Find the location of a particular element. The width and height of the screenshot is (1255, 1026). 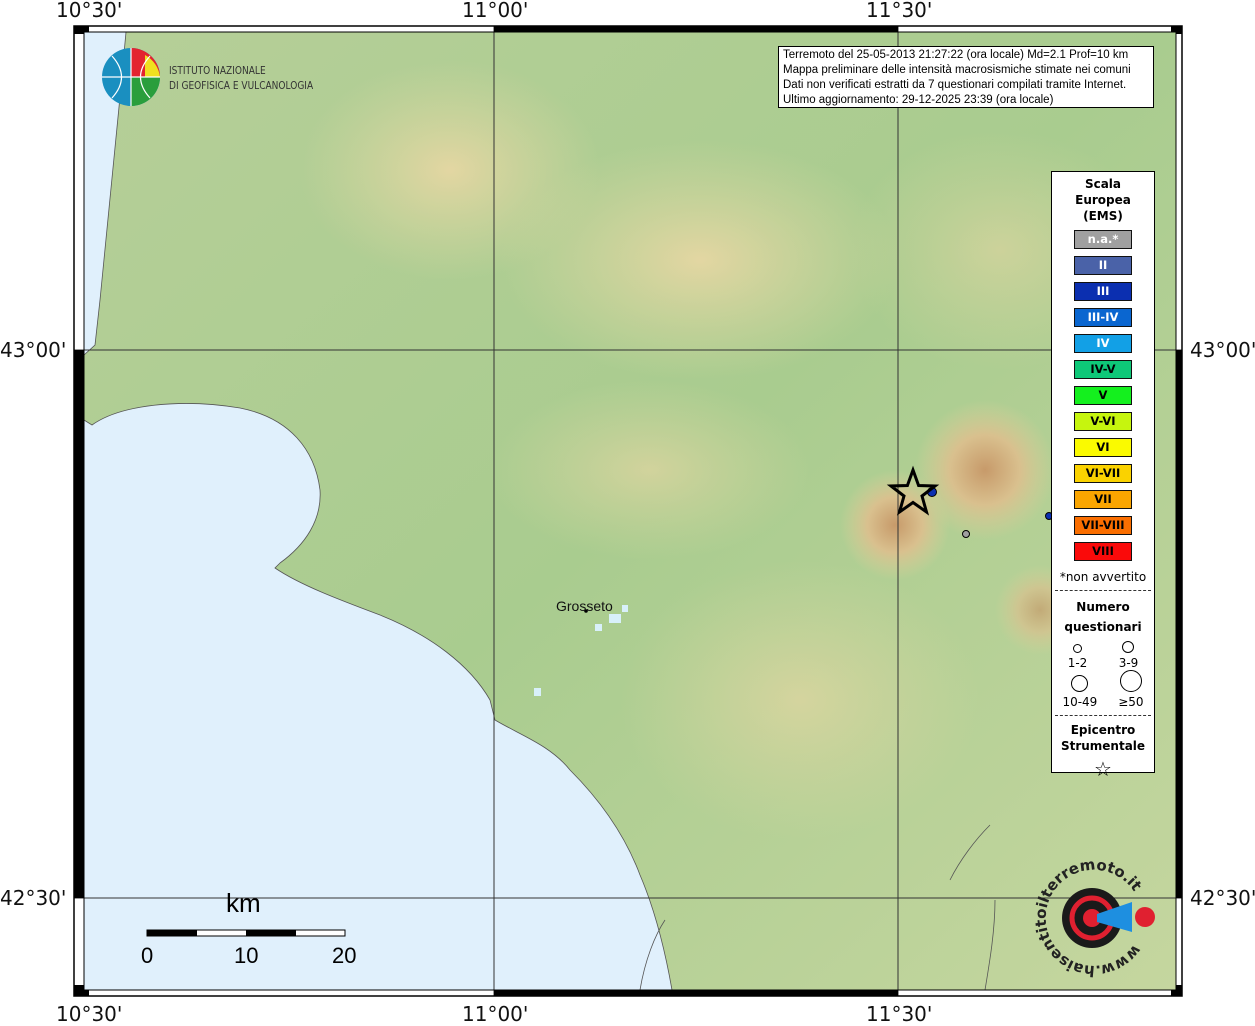

ems-swatch-iv: IV is located at coordinates (1103, 343).